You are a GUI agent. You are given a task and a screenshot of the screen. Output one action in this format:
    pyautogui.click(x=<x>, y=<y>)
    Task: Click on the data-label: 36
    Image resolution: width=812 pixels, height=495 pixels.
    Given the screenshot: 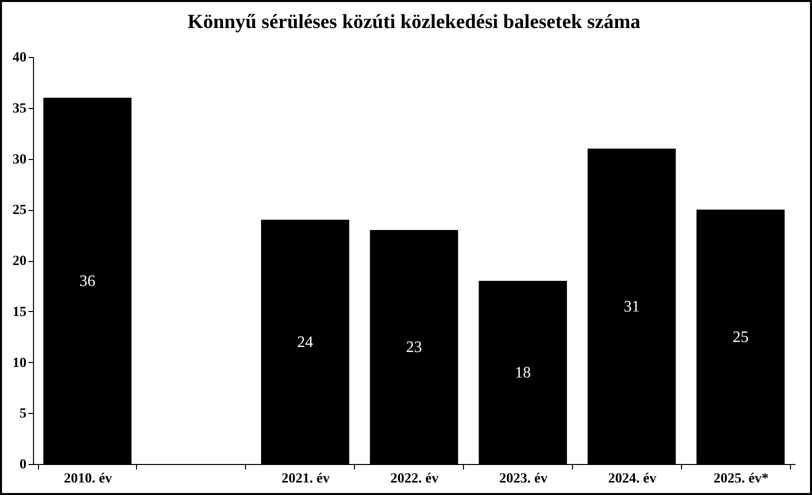 What is the action you would take?
    pyautogui.click(x=87, y=281)
    